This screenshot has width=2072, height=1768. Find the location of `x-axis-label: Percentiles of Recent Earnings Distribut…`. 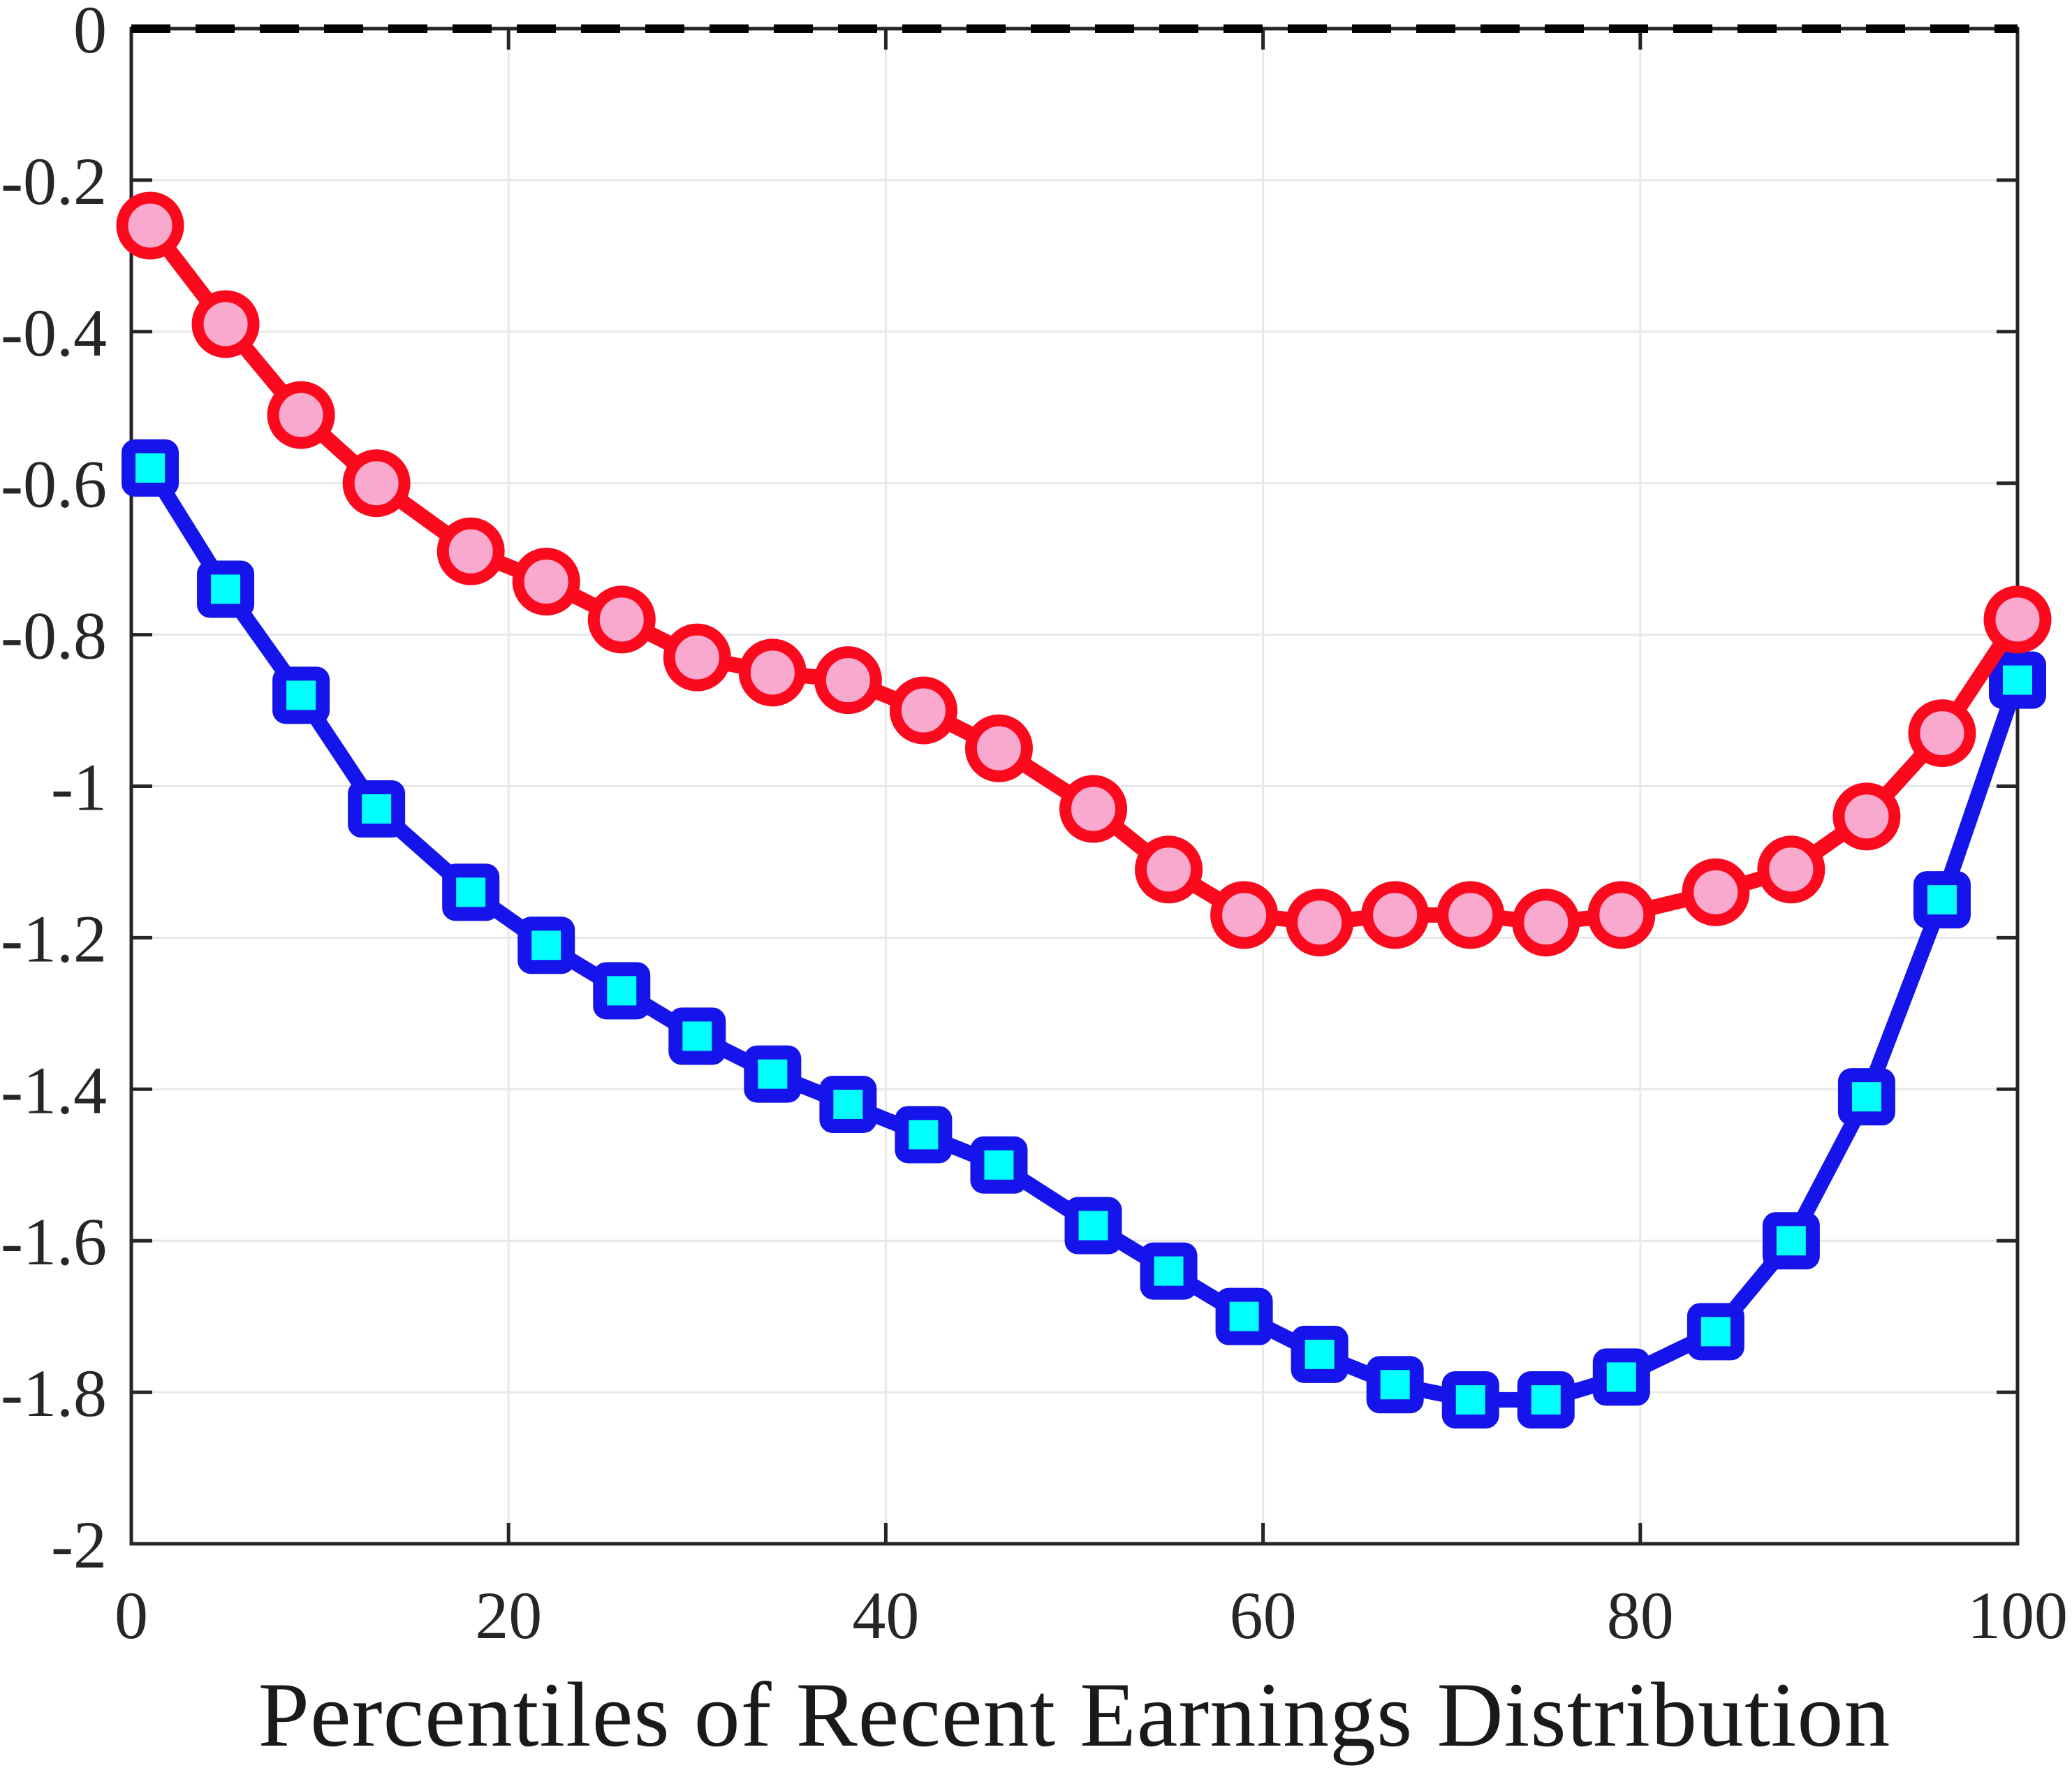

x-axis-label: Percentiles of Recent Earnings Distribut… is located at coordinates (1074, 1714).